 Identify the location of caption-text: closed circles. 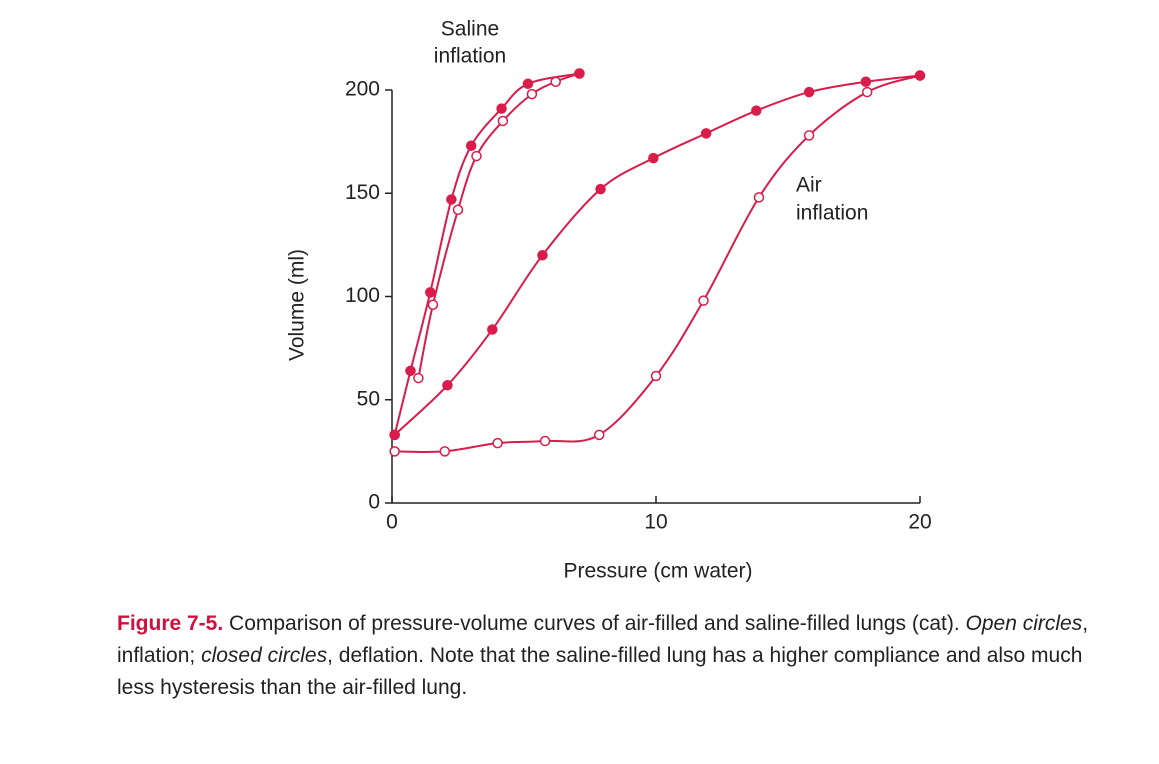
(264, 655).